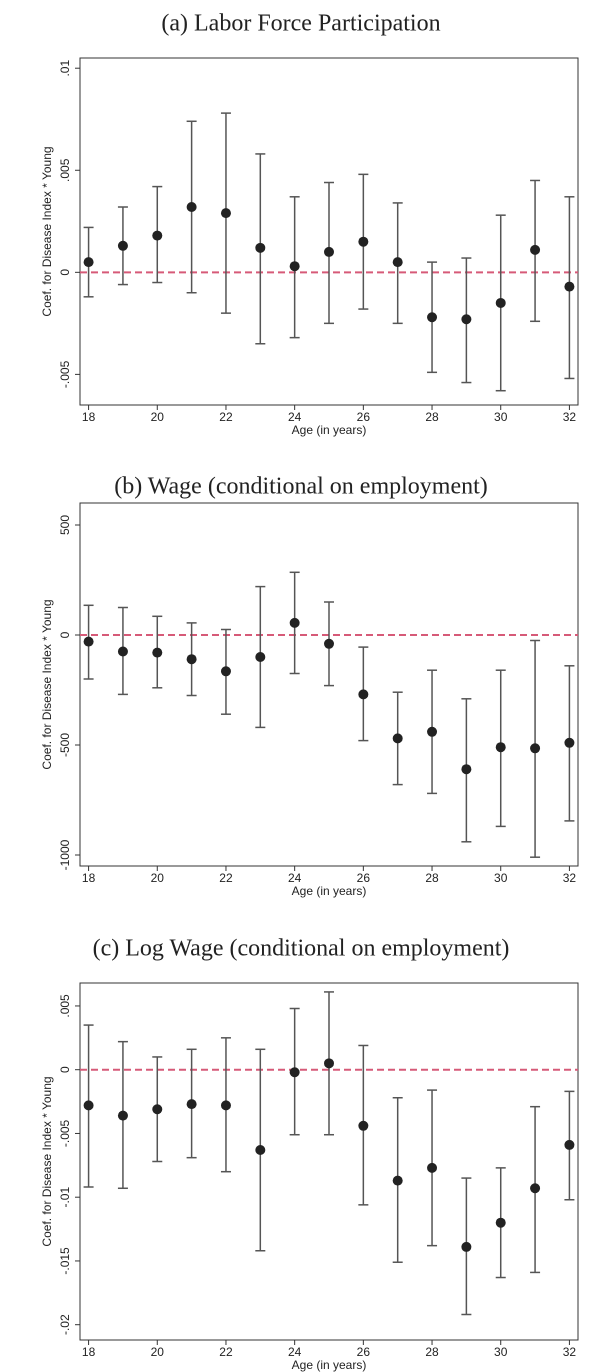 The height and width of the screenshot is (1372, 602). What do you see at coordinates (65, 525) in the screenshot?
I see `y-tick-label: 500` at bounding box center [65, 525].